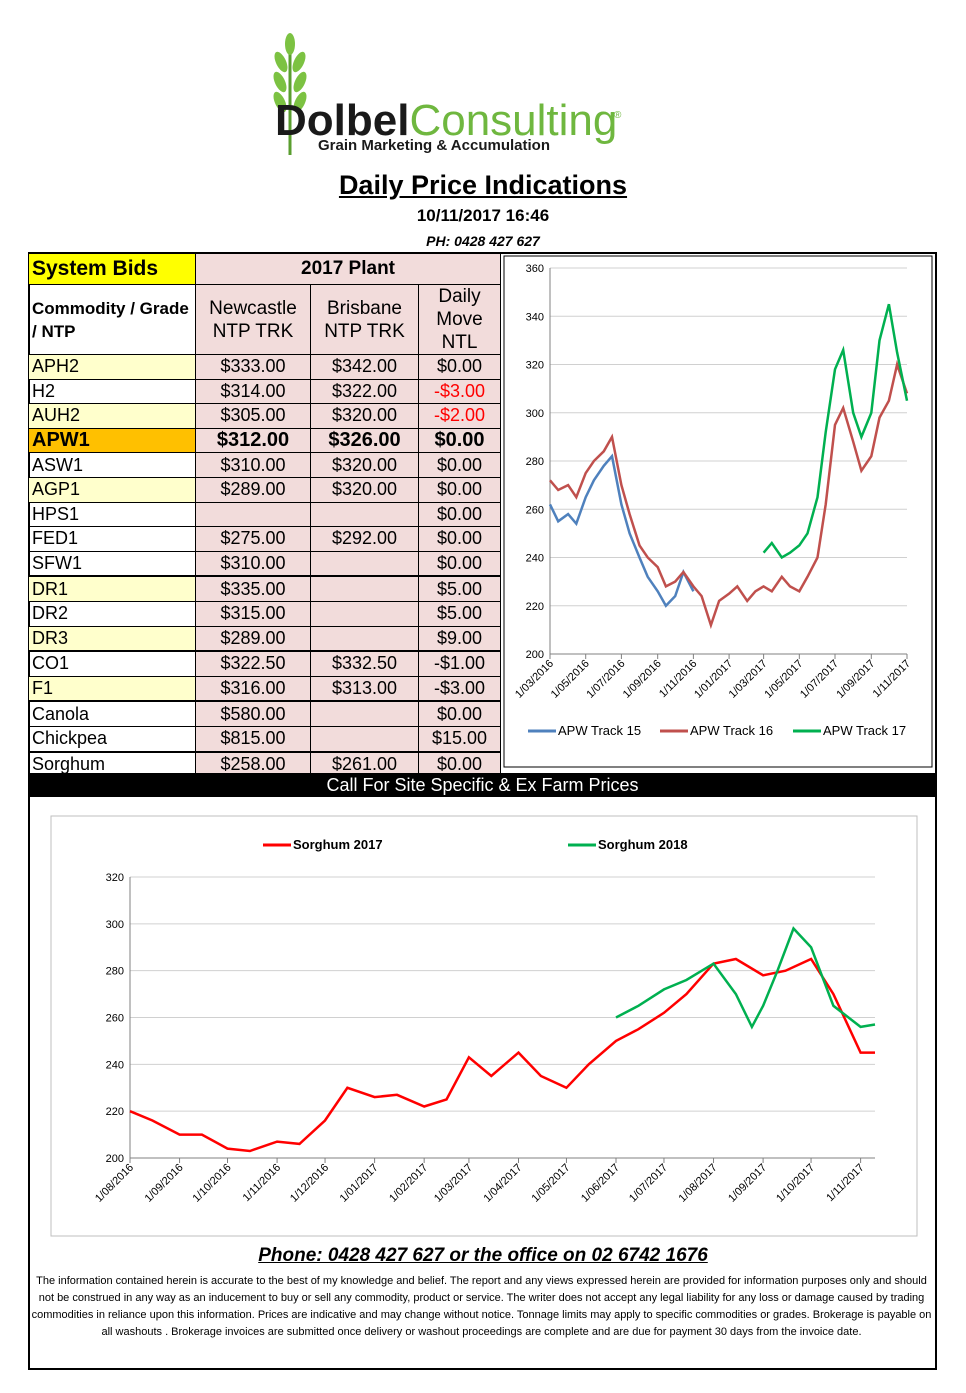  I want to click on table-cell: SFW1, so click(112, 564).